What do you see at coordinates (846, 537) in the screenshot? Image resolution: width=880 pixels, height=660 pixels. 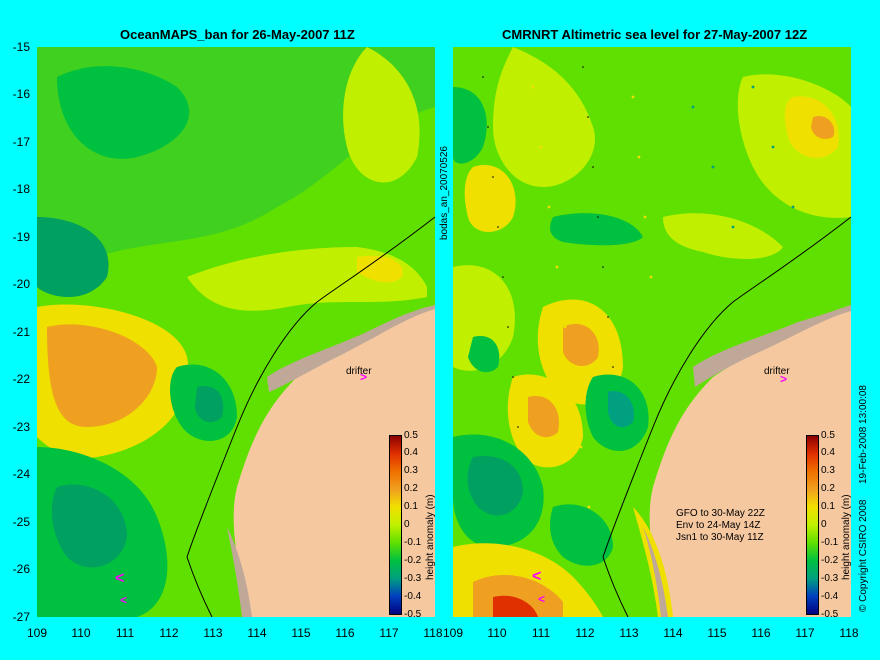 I see `colorbar-right-label: height anomaly (m)` at bounding box center [846, 537].